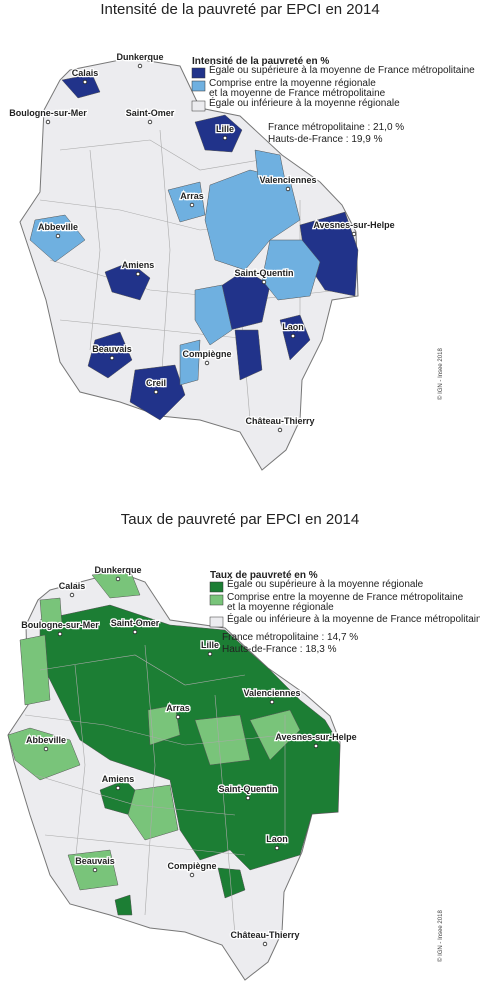  I want to click on light-areas, so click(175, 267).